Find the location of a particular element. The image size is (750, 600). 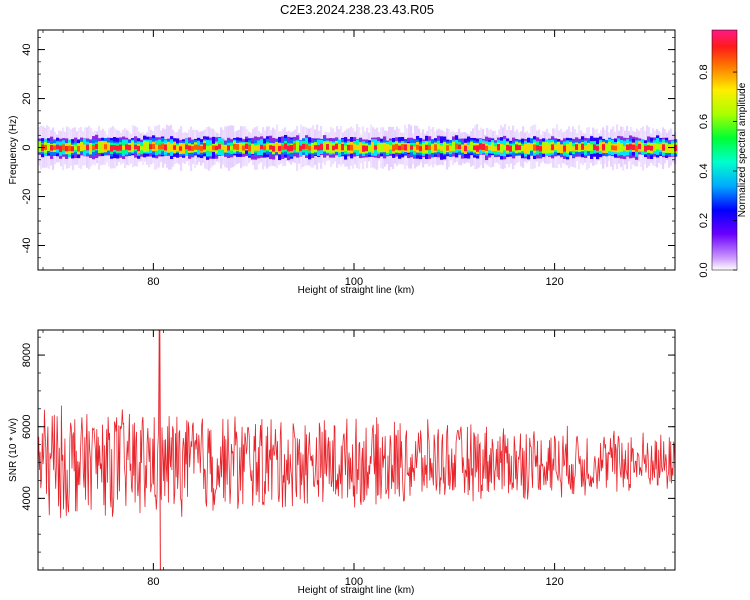

snr-x-tick-label: 120 is located at coordinates (554, 582).